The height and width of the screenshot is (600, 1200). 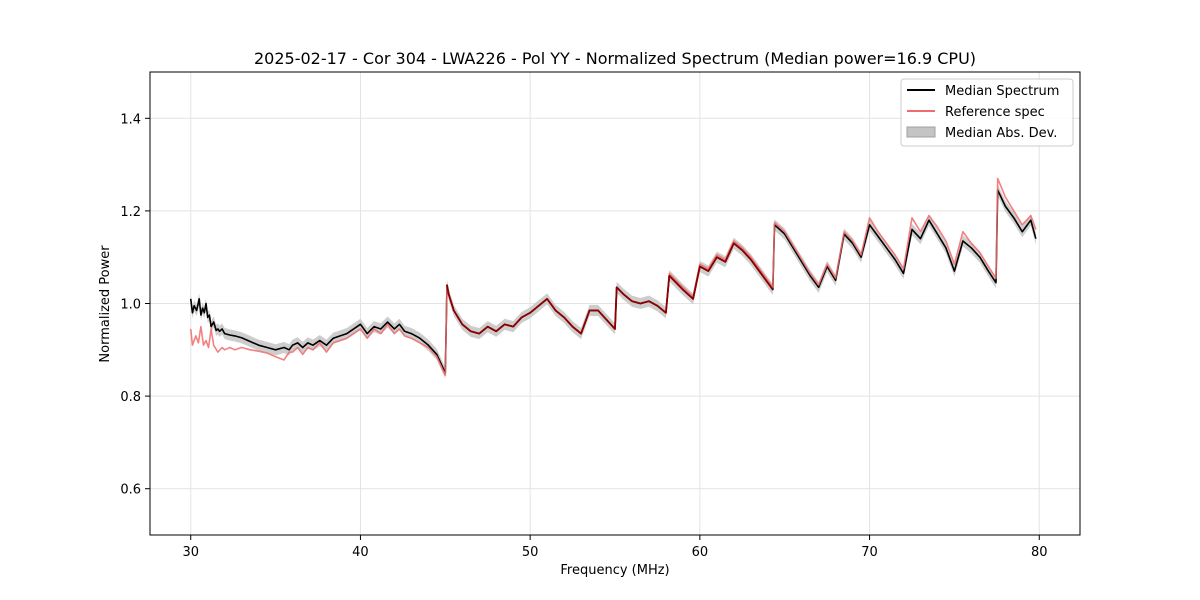 What do you see at coordinates (700, 552) in the screenshot?
I see `x-tick-label: 60` at bounding box center [700, 552].